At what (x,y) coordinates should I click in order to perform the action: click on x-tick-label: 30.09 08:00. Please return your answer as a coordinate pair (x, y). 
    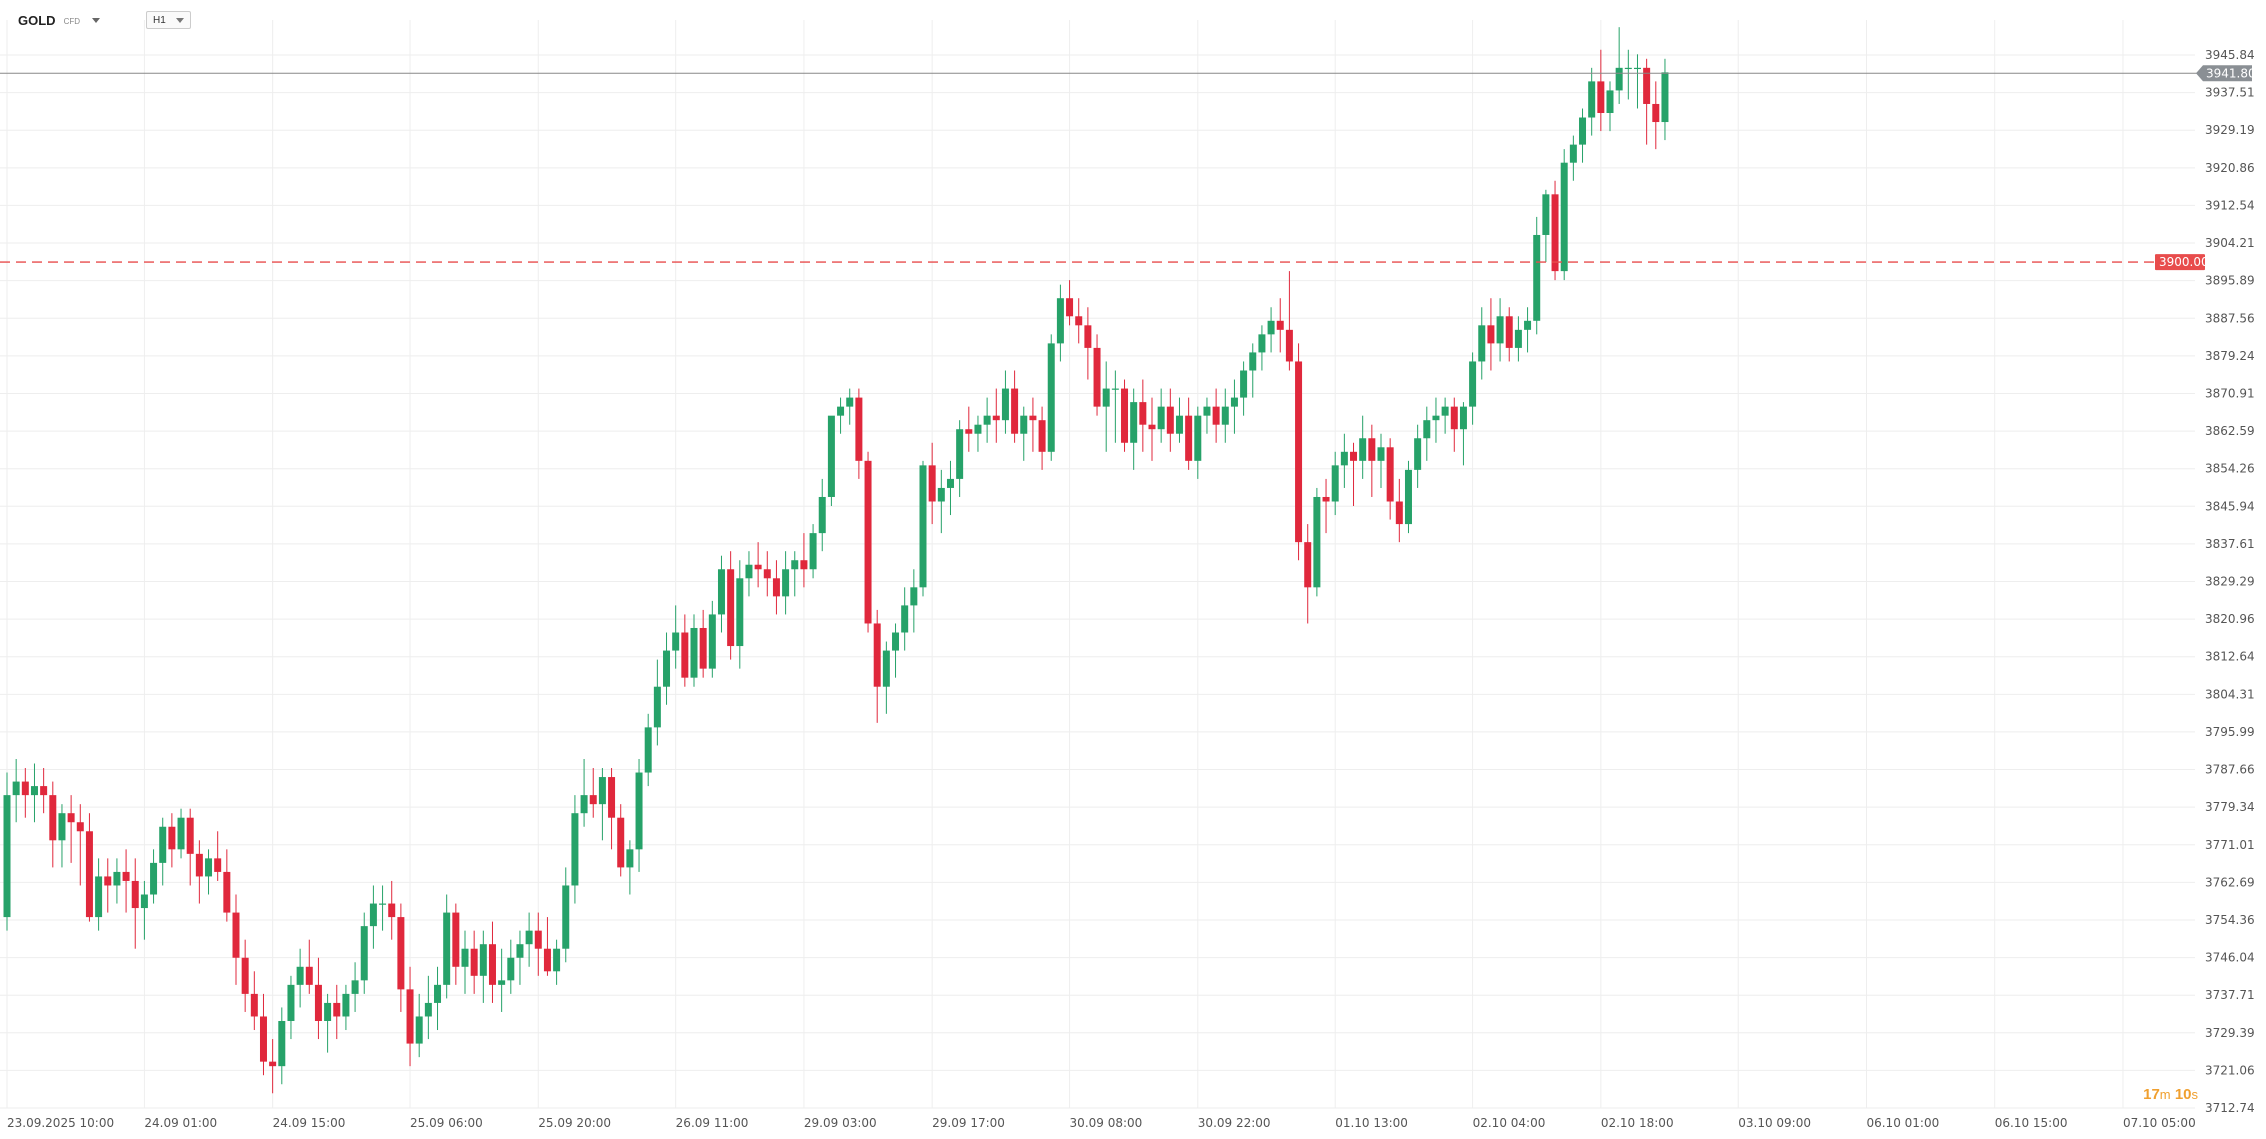
    Looking at the image, I should click on (1106, 1123).